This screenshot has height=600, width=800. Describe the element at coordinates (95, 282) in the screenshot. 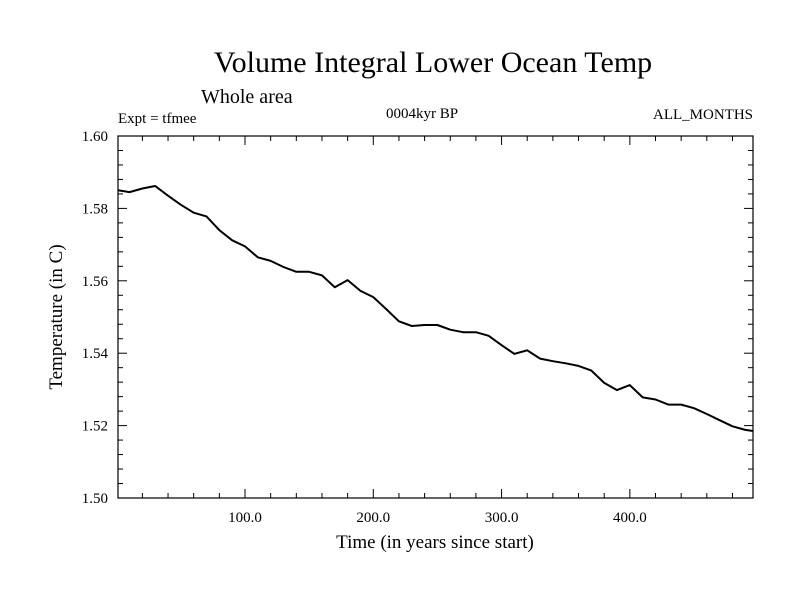

I see `y-tick-label: 1.56` at that location.